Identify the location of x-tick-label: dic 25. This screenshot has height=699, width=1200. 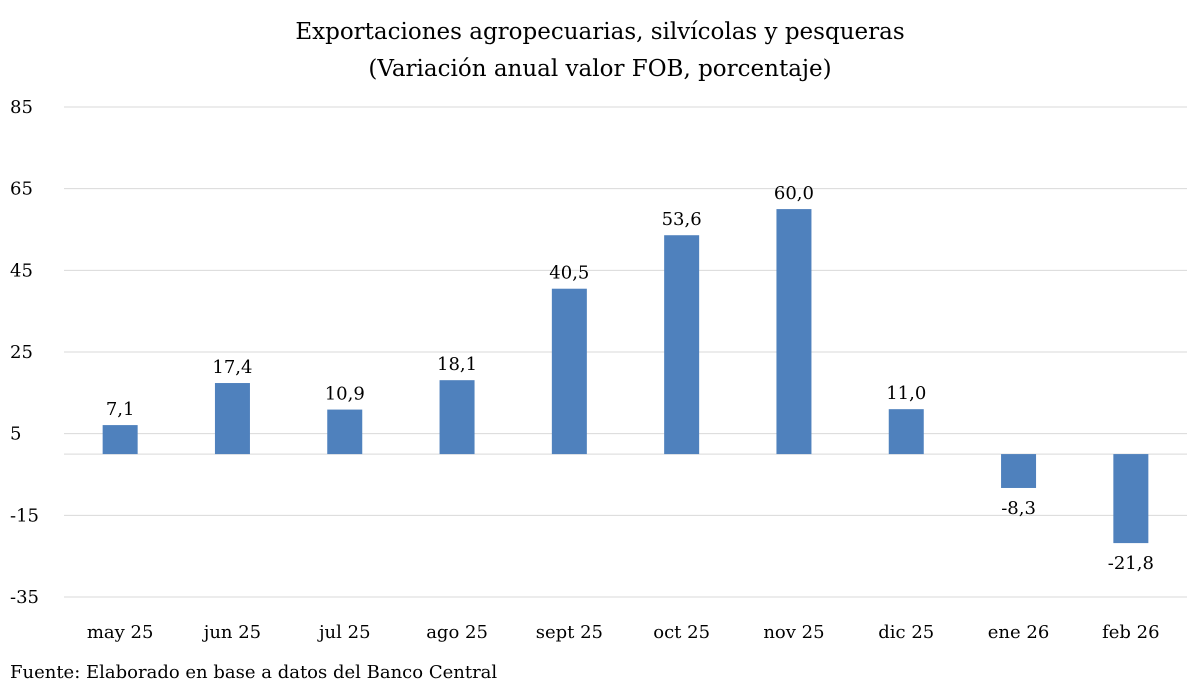
(906, 632).